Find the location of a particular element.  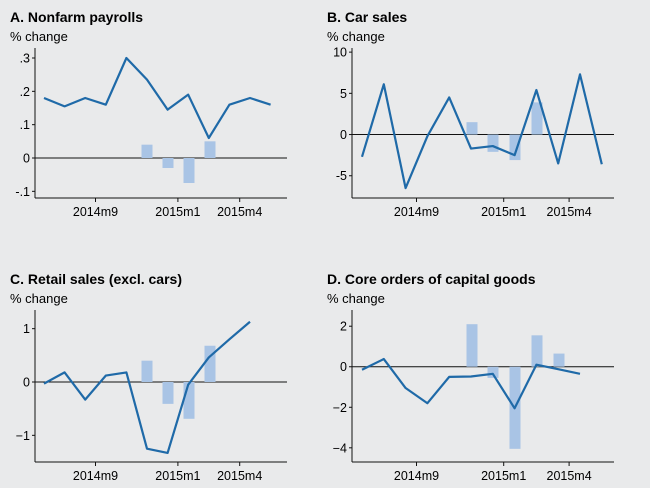

y-tick-label: .3 is located at coordinates (25, 59).